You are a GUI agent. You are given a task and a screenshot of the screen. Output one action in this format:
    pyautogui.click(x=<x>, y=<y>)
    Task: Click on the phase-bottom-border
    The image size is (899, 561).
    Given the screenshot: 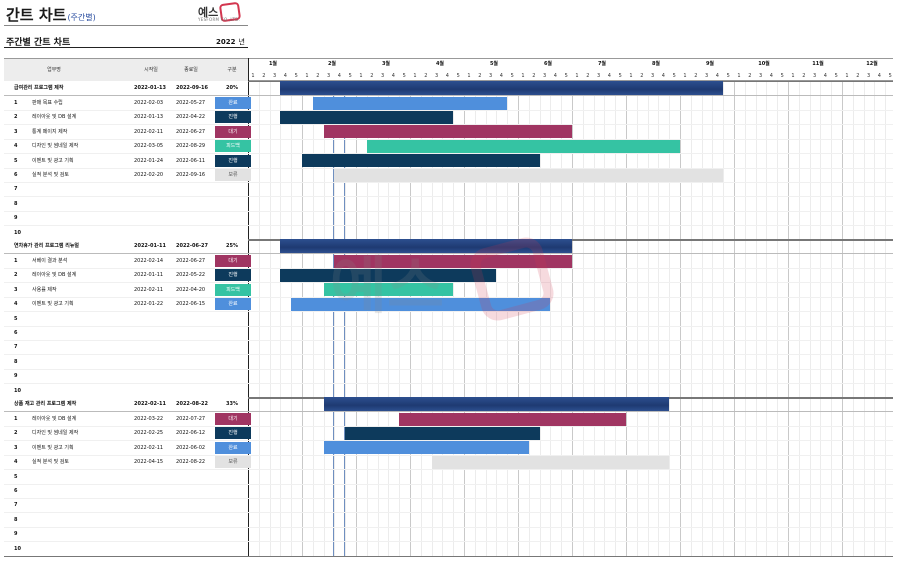 What is the action you would take?
    pyautogui.click(x=448, y=253)
    